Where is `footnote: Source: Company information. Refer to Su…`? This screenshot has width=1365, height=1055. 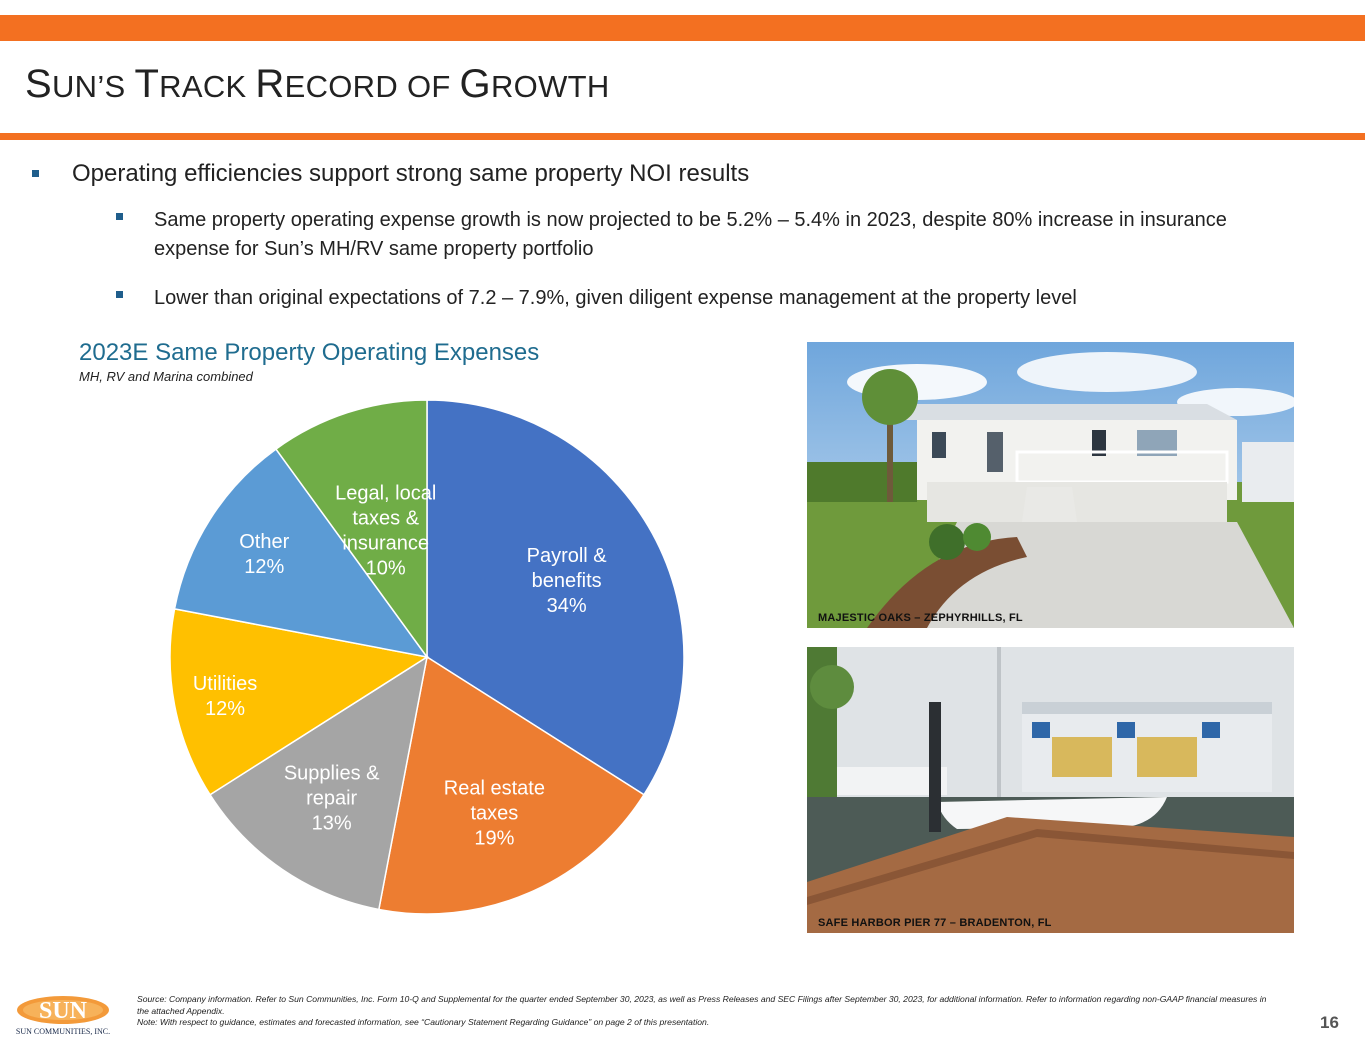
footnote: Source: Company information. Refer to Su… is located at coordinates (702, 1011).